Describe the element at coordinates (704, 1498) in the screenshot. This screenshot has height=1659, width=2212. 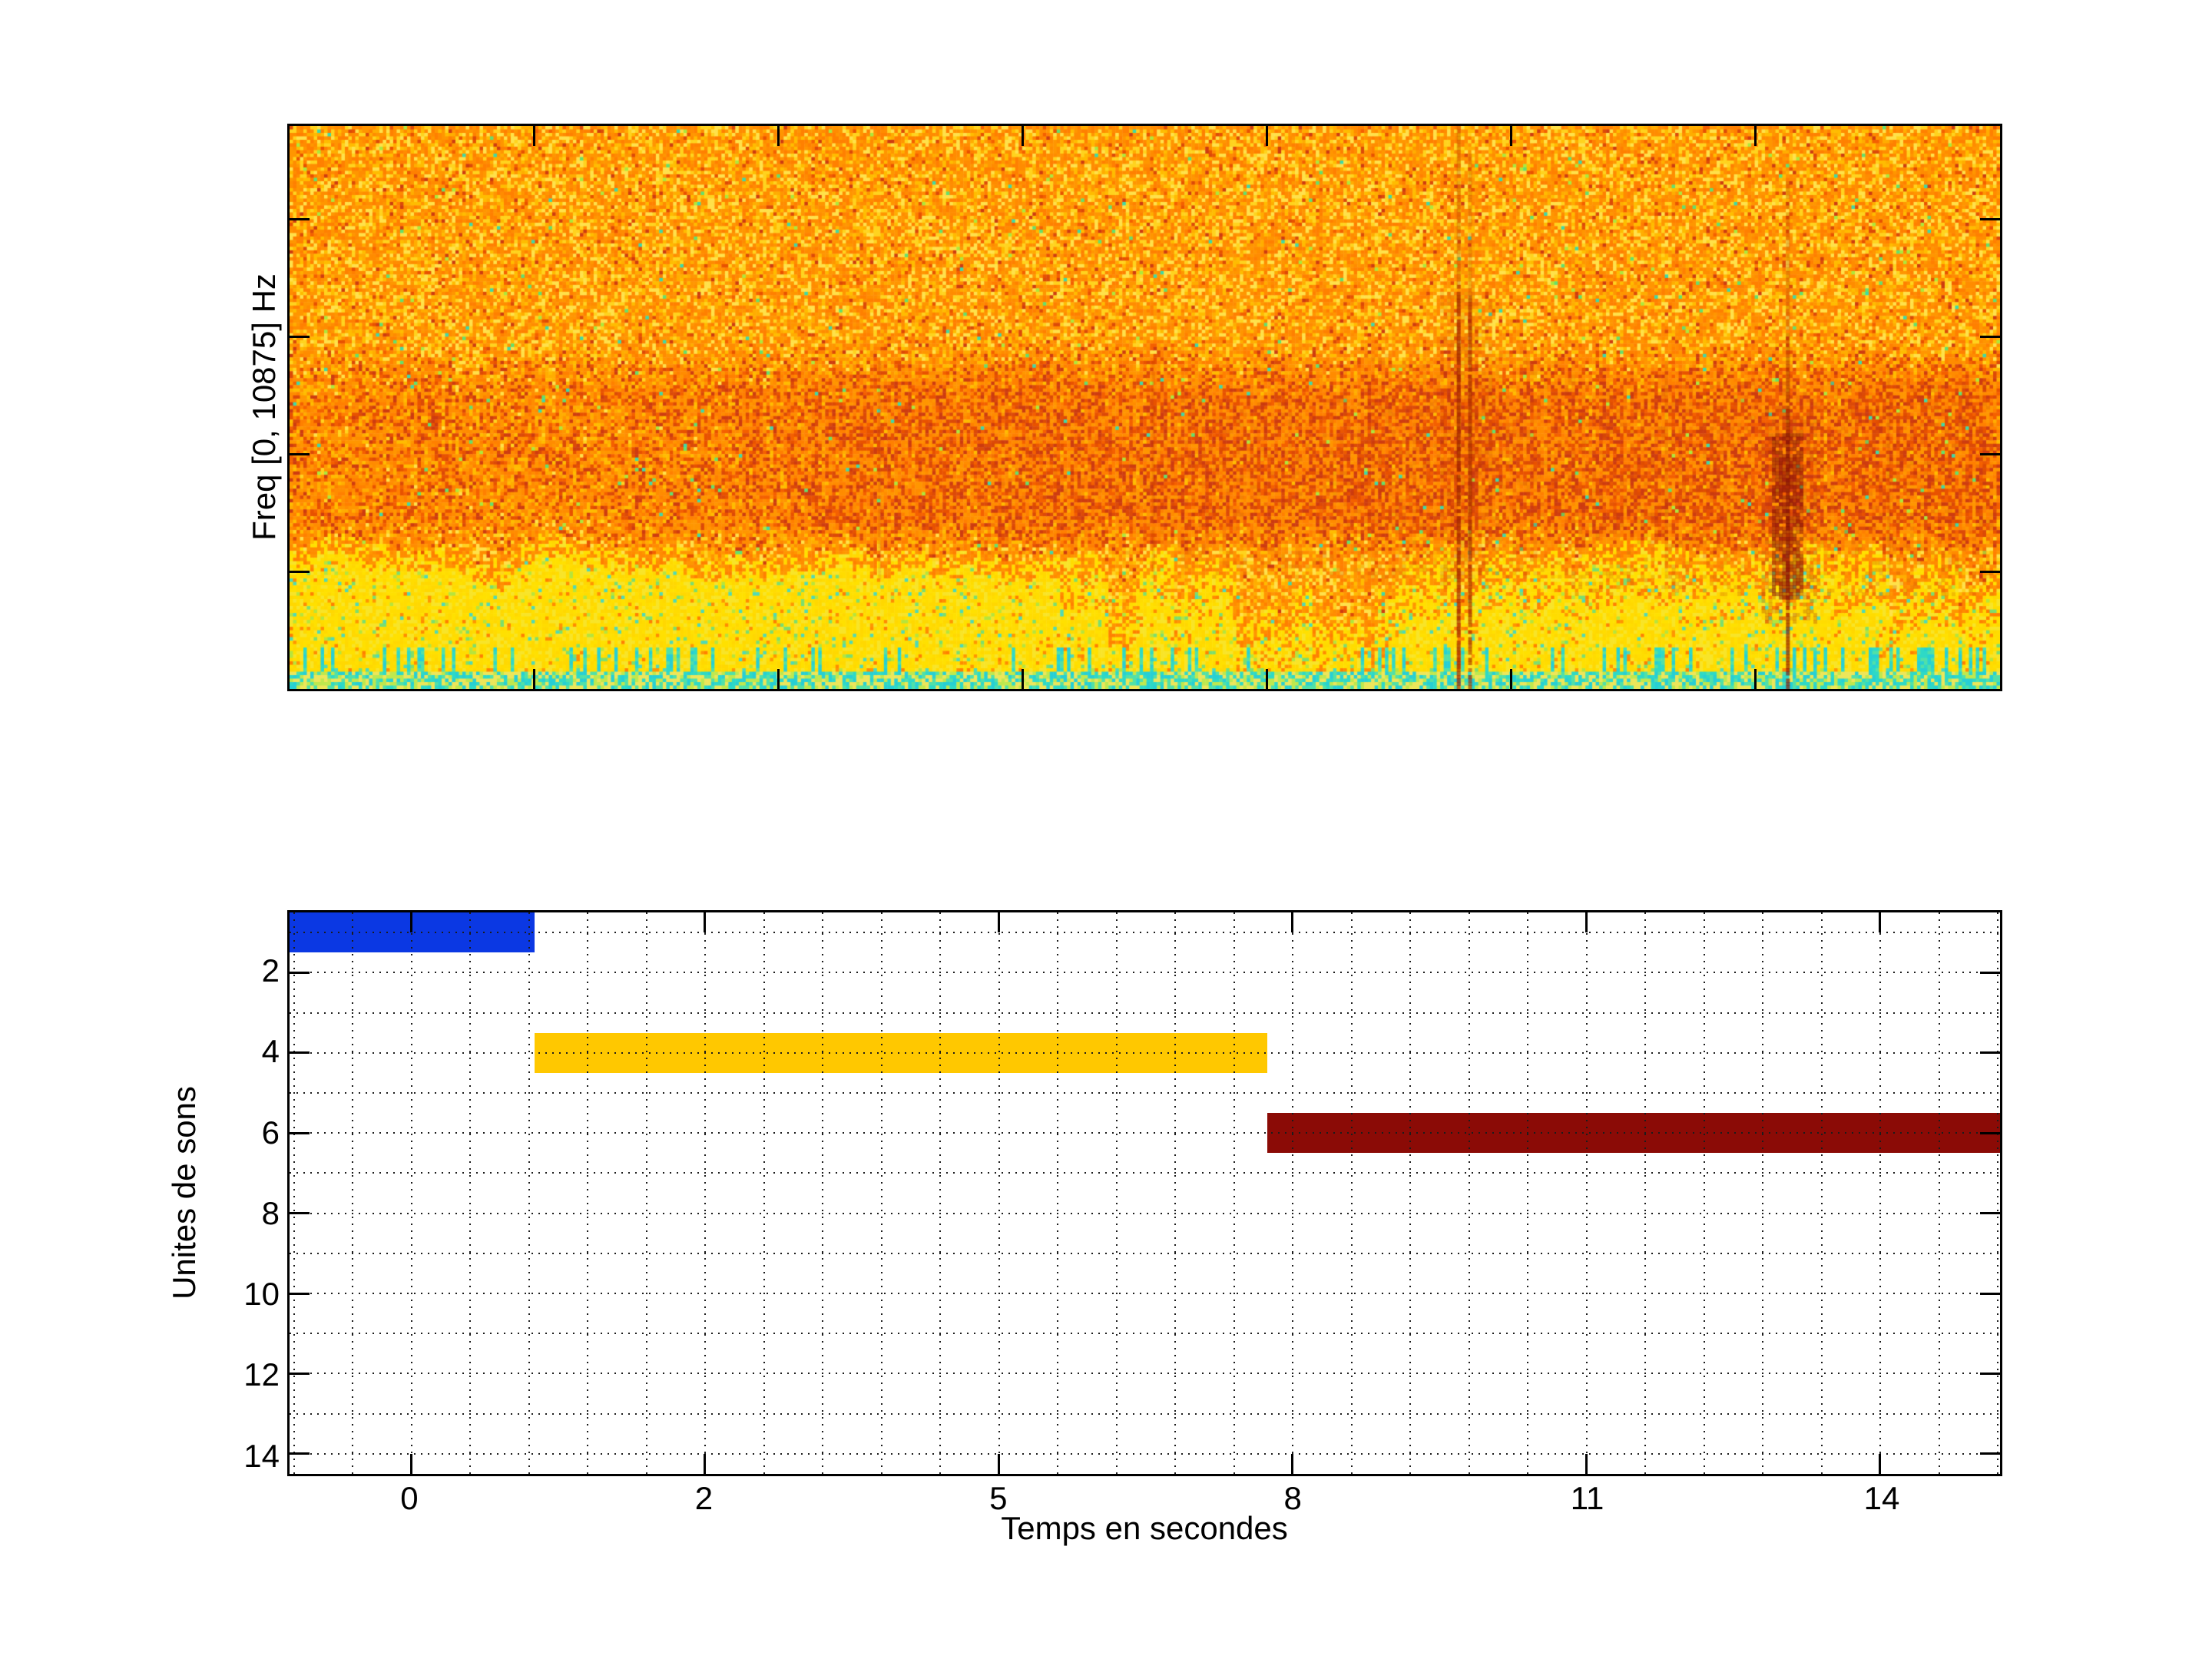
I see `x-tick-label: 2` at that location.